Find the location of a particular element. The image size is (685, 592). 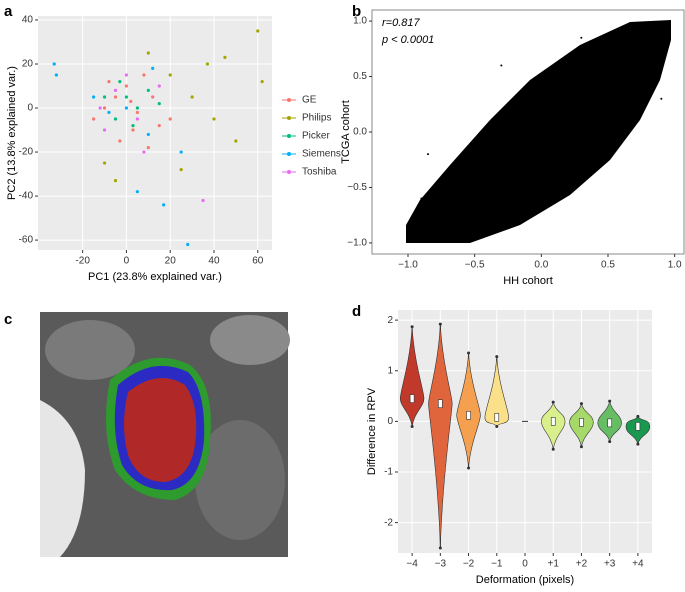

y-tick-label: 40 is located at coordinates (28, 20).